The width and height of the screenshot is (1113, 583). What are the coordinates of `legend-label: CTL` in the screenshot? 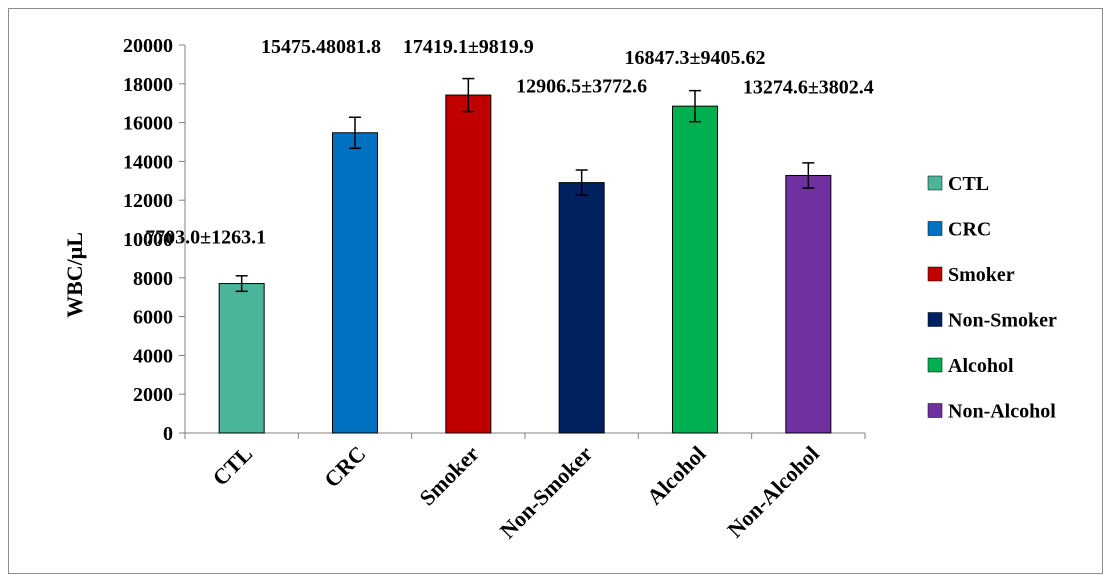 It's located at (968, 184).